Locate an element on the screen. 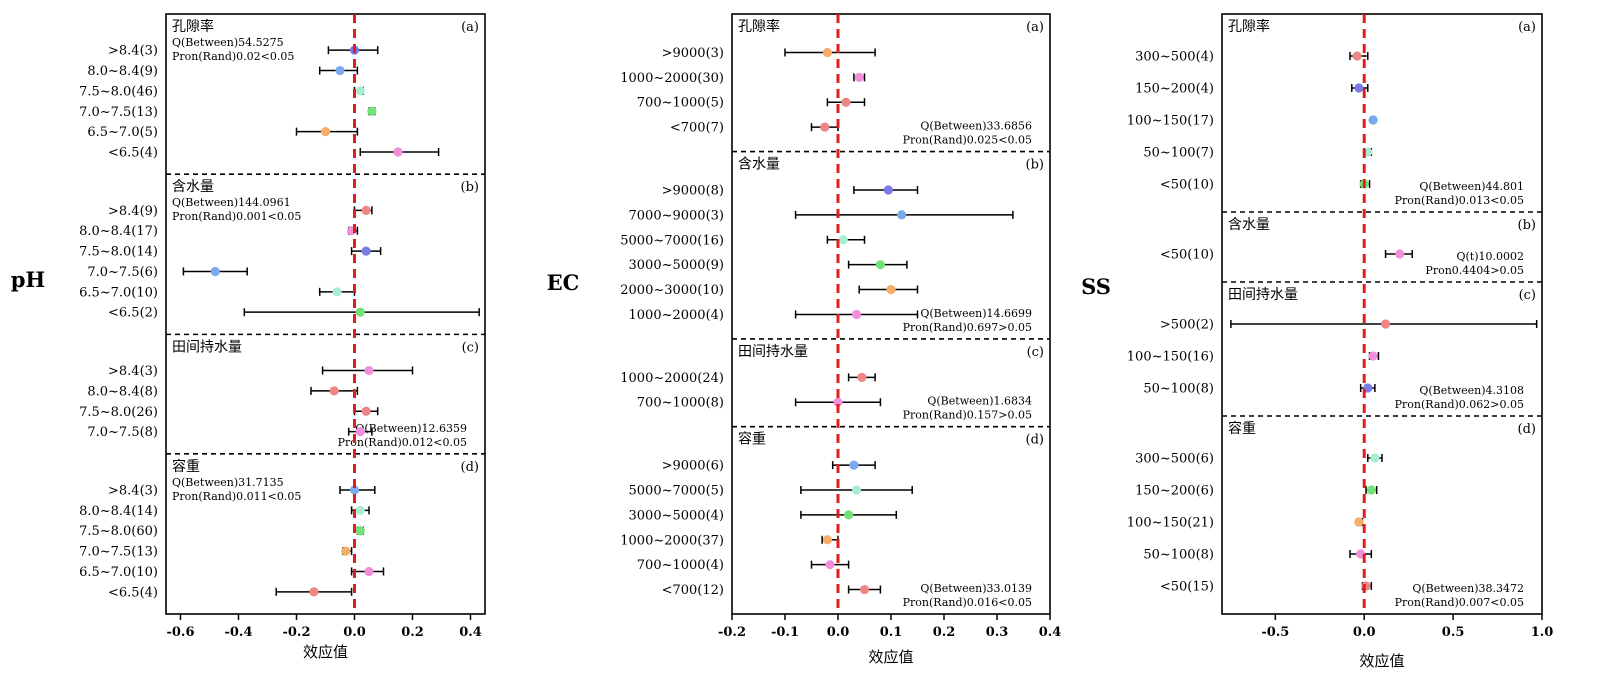 The height and width of the screenshot is (698, 1600). category-label: >9000(3) is located at coordinates (693, 53).